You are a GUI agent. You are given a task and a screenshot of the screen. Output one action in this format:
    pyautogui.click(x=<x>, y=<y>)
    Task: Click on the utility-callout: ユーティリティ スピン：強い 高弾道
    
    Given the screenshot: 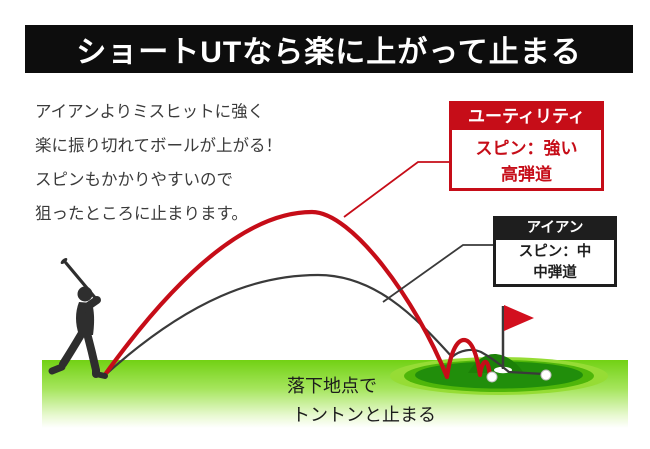 What is the action you would take?
    pyautogui.click(x=526, y=146)
    